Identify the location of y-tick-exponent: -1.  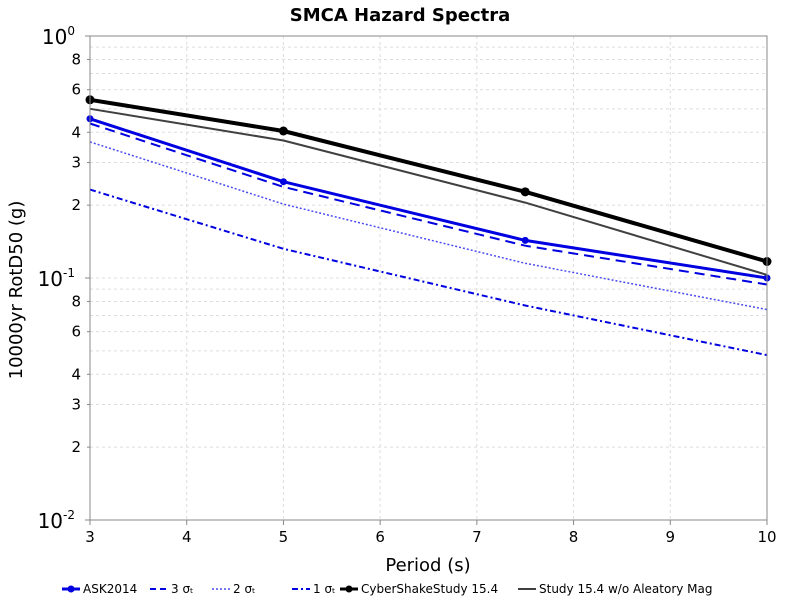
(69, 273).